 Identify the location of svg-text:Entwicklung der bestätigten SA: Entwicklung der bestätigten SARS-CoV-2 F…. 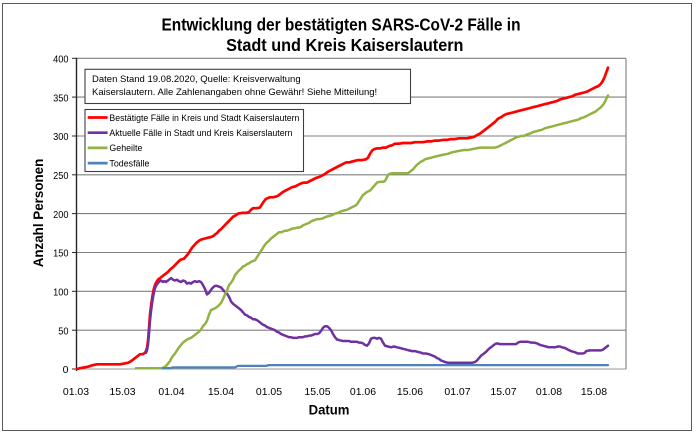
(341, 25).